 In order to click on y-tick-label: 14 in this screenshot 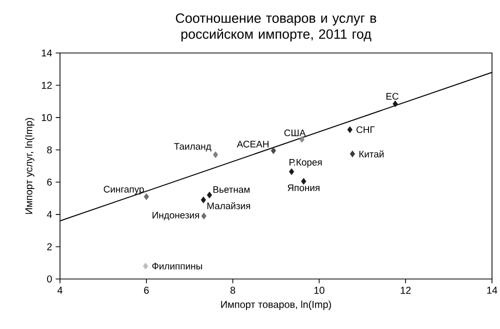, I will do `click(47, 53)`.